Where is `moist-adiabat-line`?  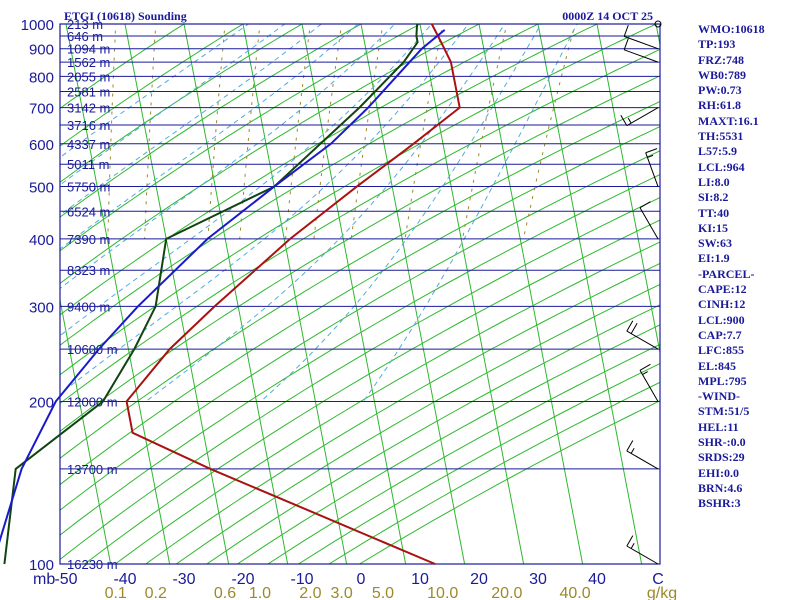
moist-adiabat-line is located at coordinates (209, 137).